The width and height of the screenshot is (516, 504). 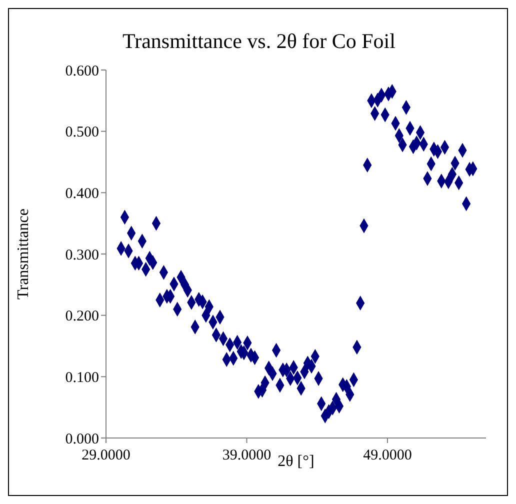 I want to click on chart-title: Transmittance vs. 2θ for Co Foil, so click(x=259, y=41).